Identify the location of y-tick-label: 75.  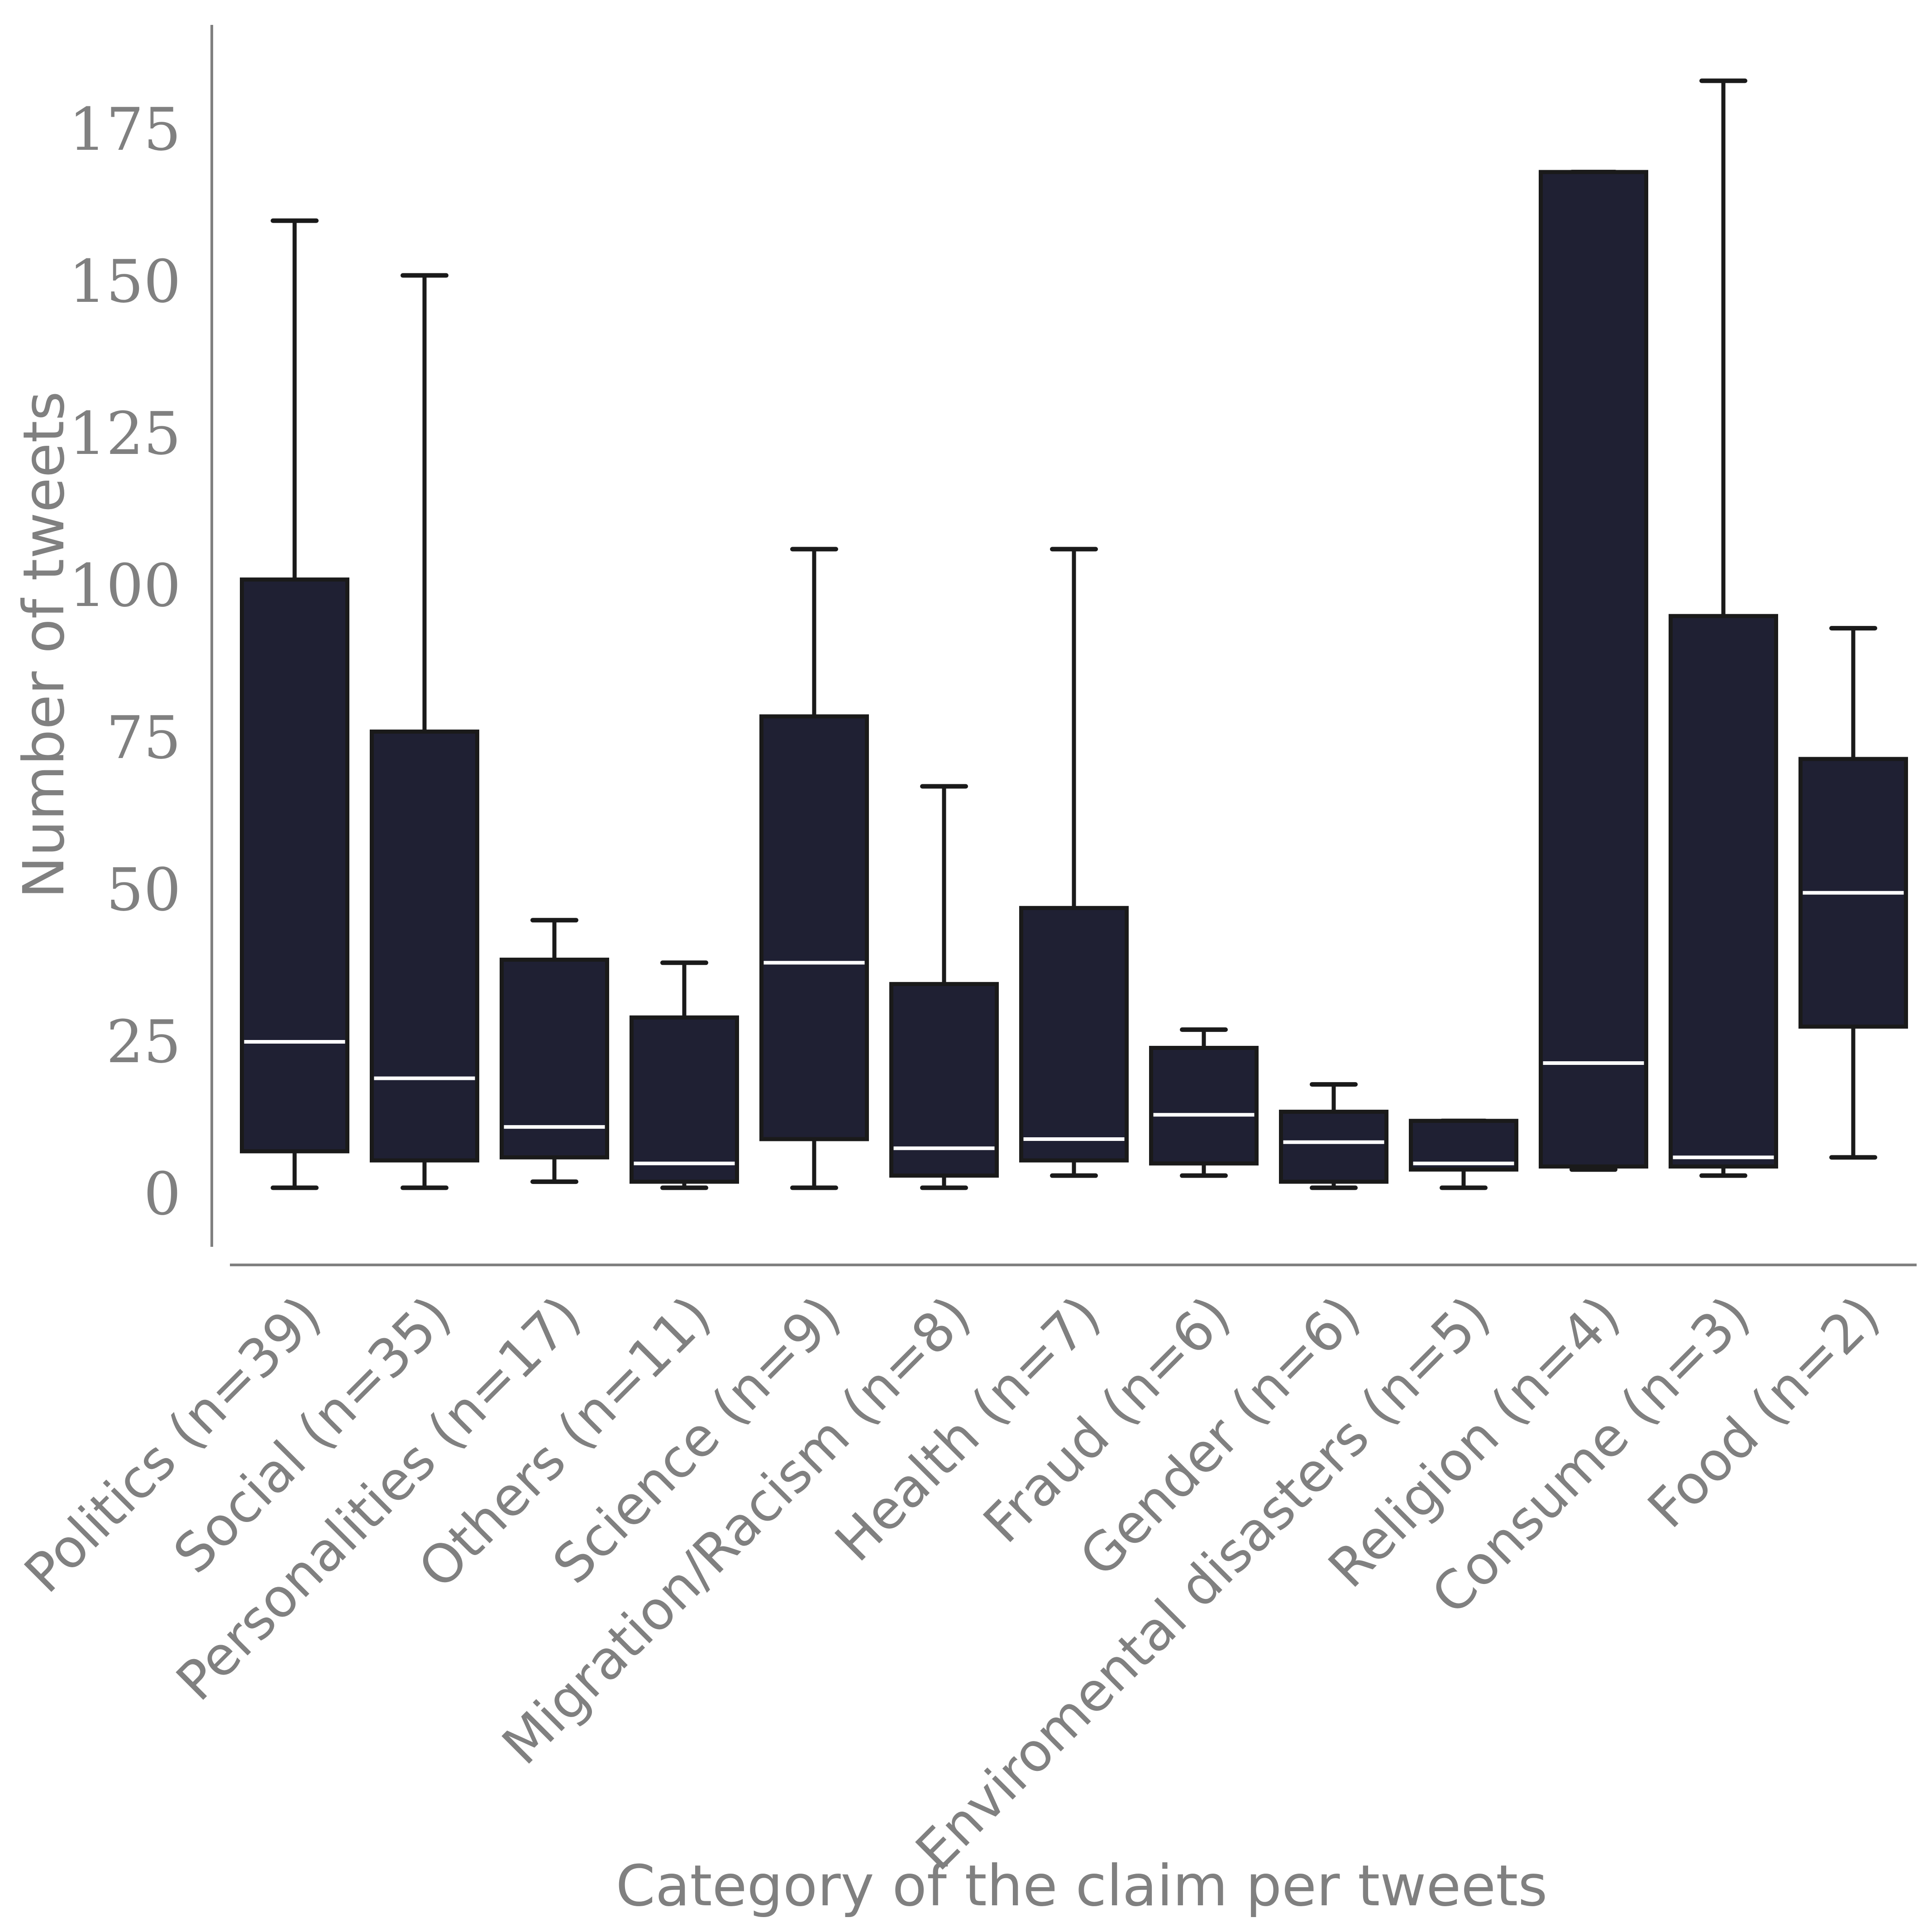
(143, 738).